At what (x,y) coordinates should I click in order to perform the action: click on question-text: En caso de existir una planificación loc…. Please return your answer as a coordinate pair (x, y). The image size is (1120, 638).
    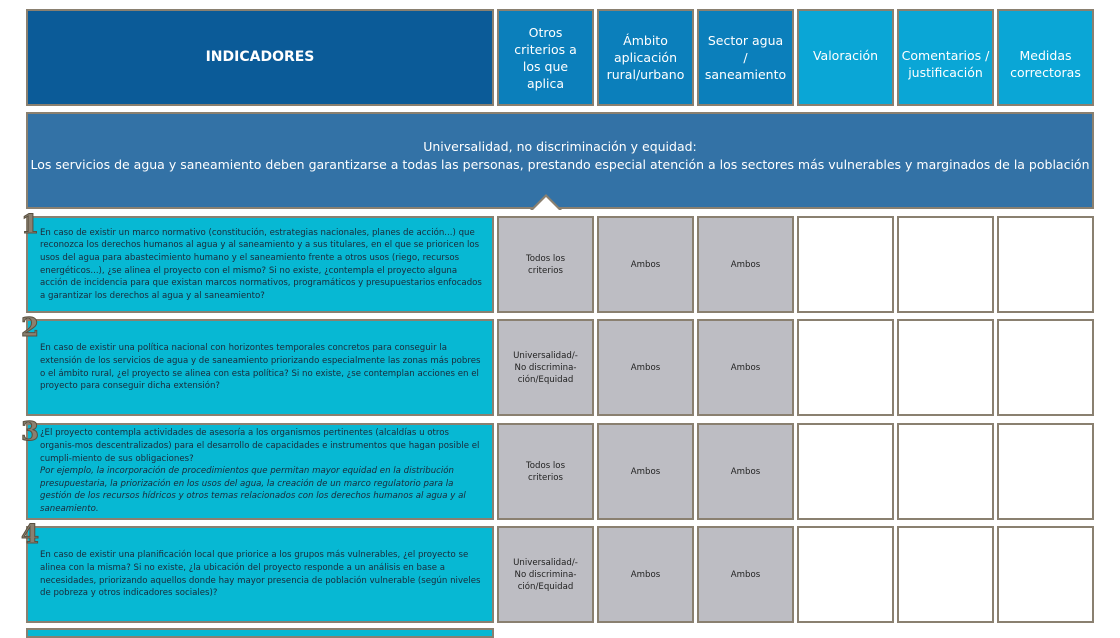
    Looking at the image, I should click on (260, 574).